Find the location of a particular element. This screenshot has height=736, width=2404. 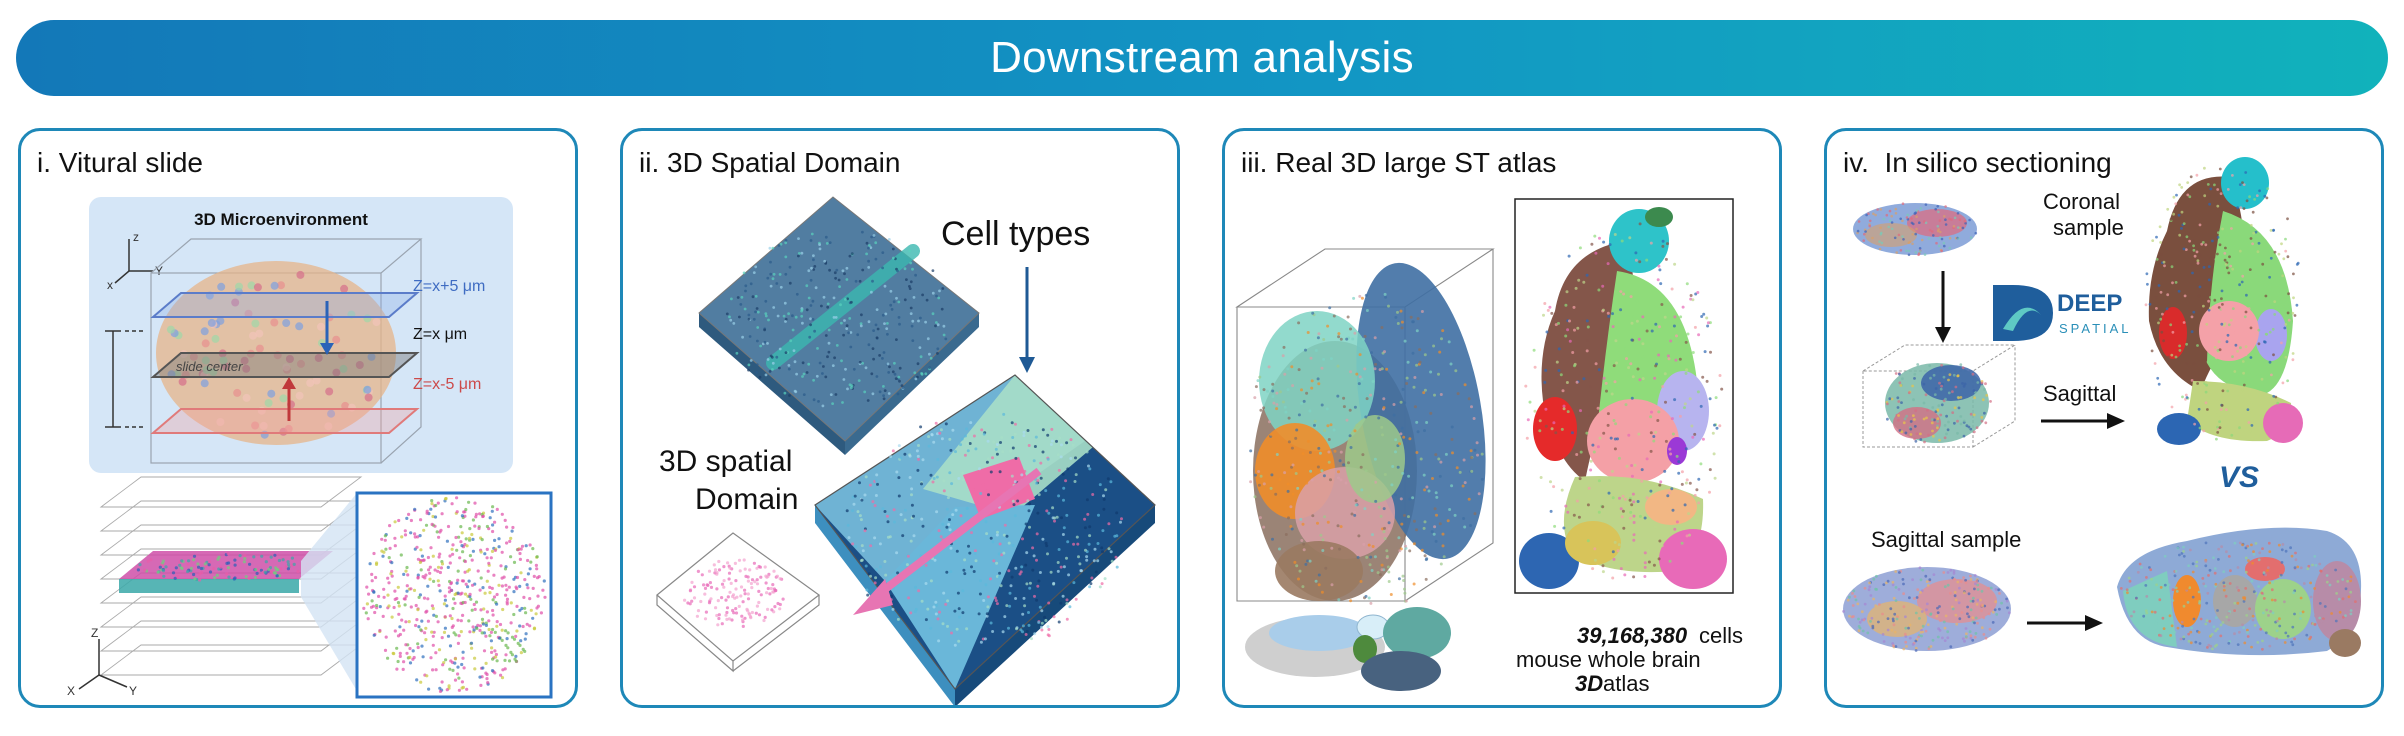

cube-outline-top is located at coordinates (839, 319).